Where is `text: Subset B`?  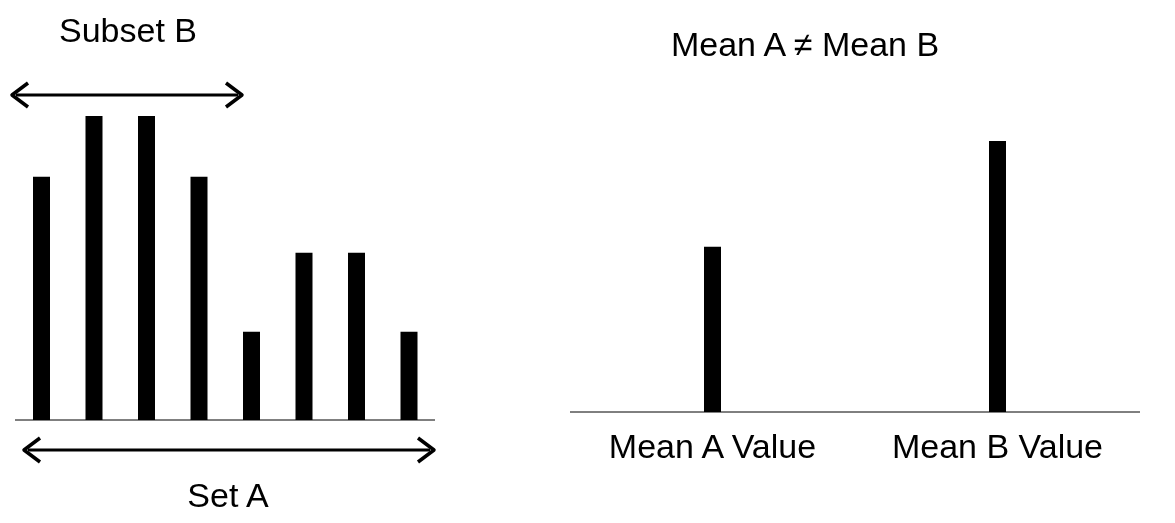 text: Subset B is located at coordinates (128, 30).